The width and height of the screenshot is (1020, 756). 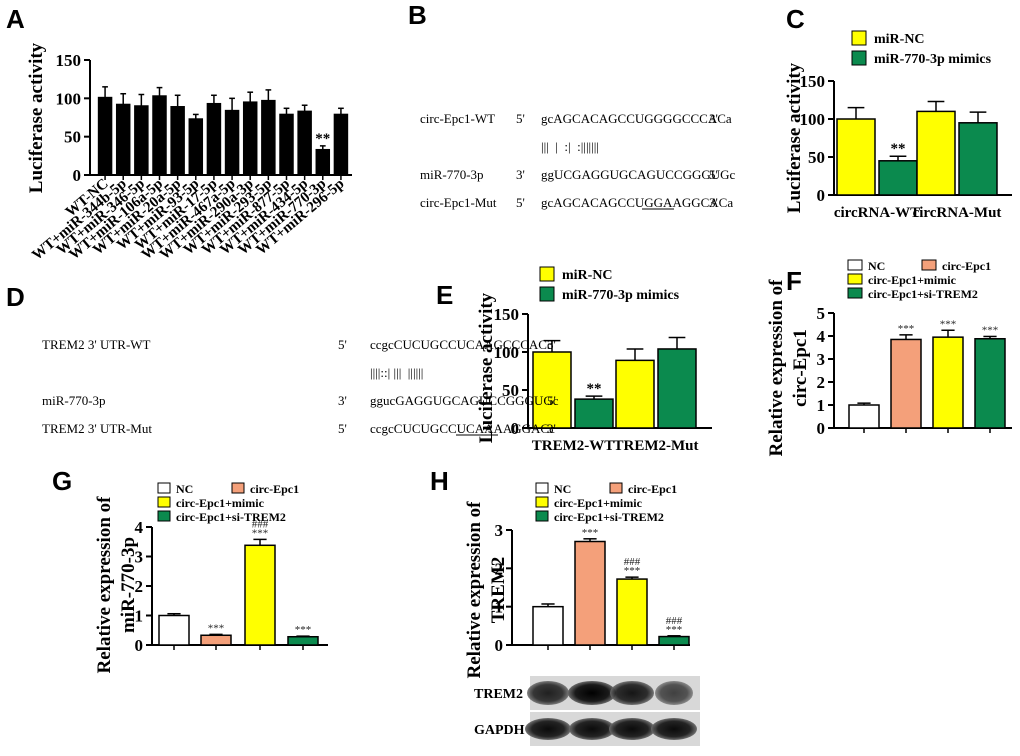 What do you see at coordinates (899, 39) in the screenshot?
I see `legend-label: miR-NC` at bounding box center [899, 39].